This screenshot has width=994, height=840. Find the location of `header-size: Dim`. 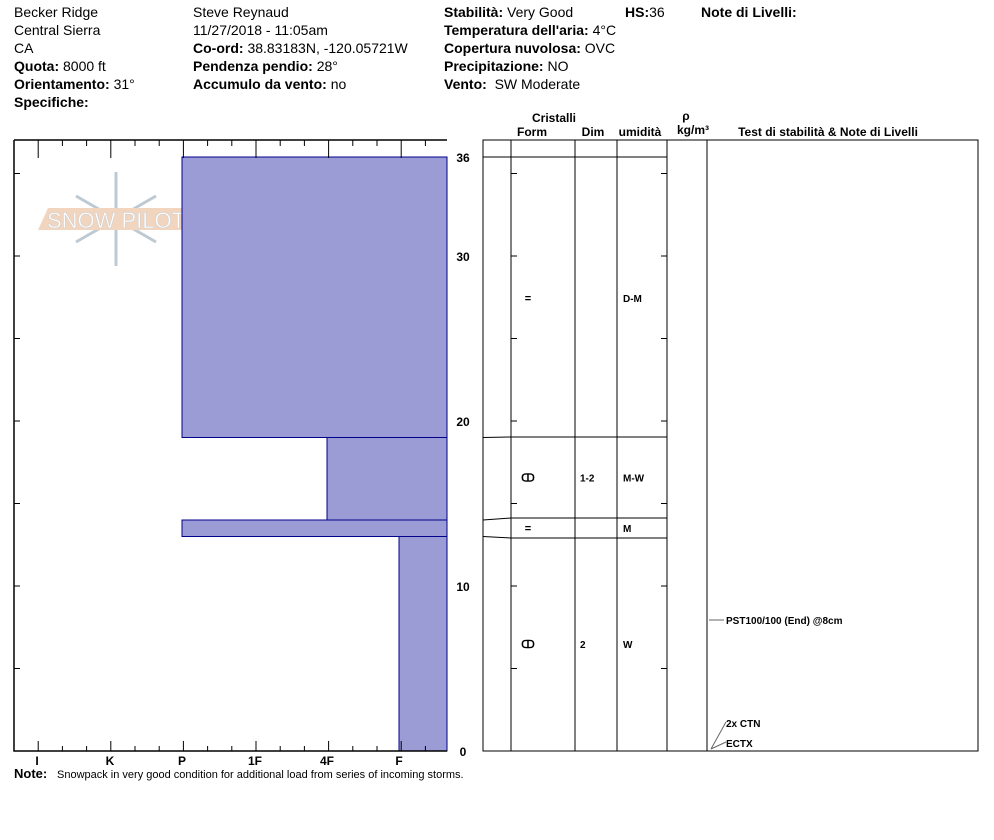

header-size: Dim is located at coordinates (593, 132).